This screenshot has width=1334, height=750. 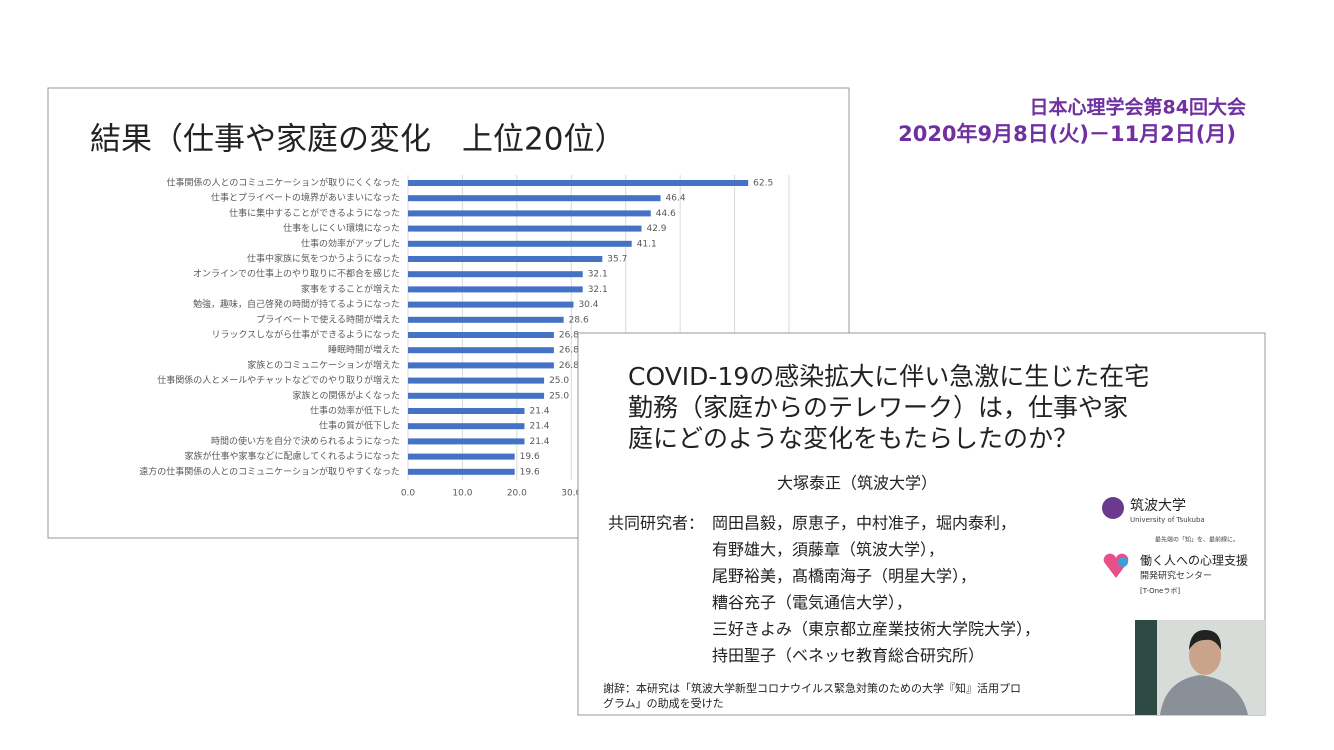 What do you see at coordinates (763, 184) in the screenshot?
I see `value-label: 62.5` at bounding box center [763, 184].